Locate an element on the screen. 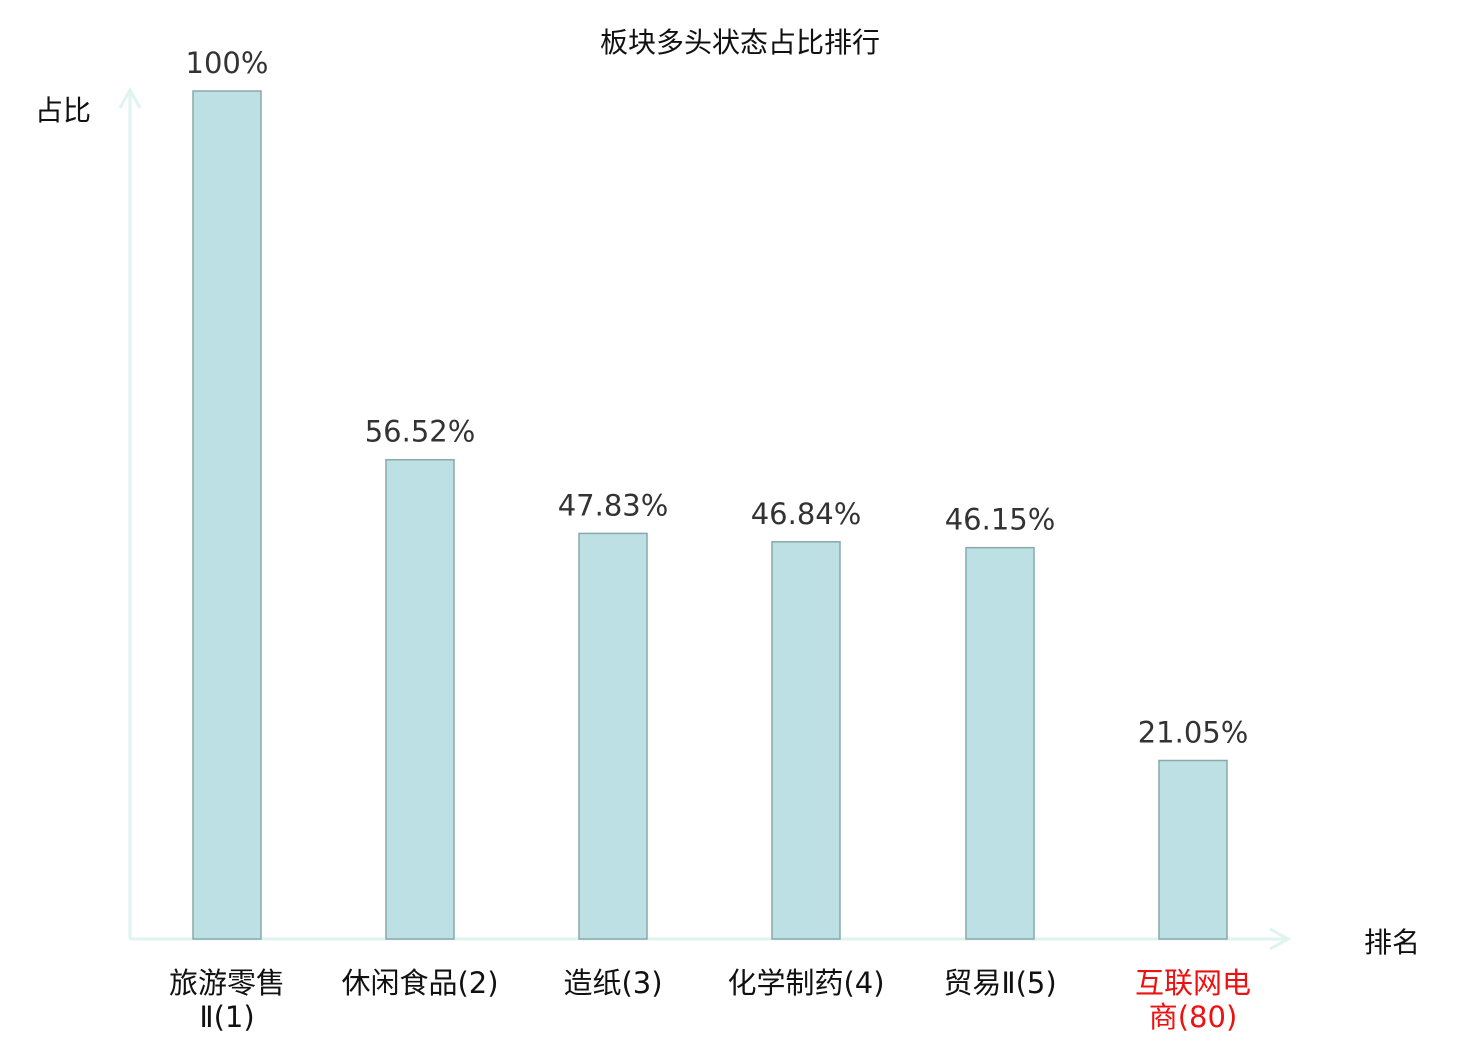 The height and width of the screenshot is (1044, 1480). x-tick-label: 化学制药(4) is located at coordinates (805, 983).